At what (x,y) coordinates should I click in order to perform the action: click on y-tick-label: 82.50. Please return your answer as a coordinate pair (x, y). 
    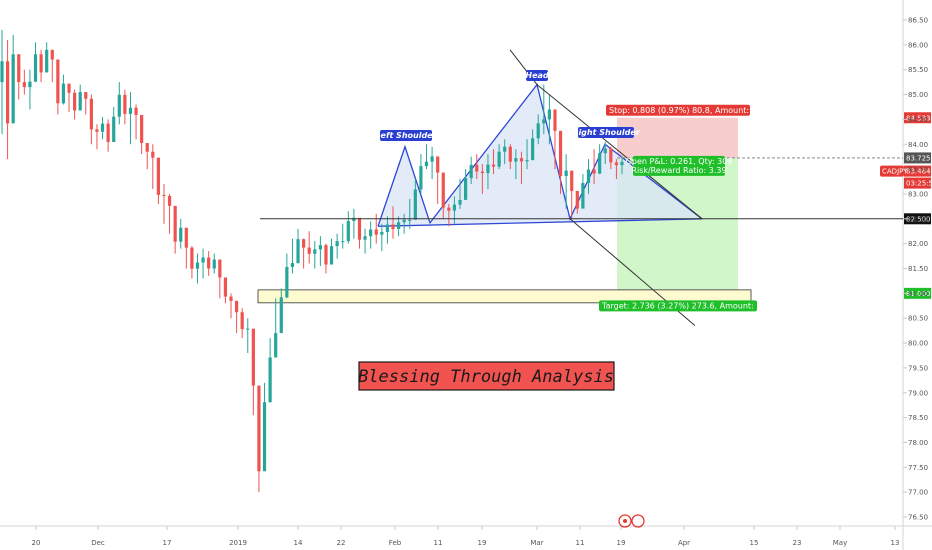
    Looking at the image, I should click on (918, 219).